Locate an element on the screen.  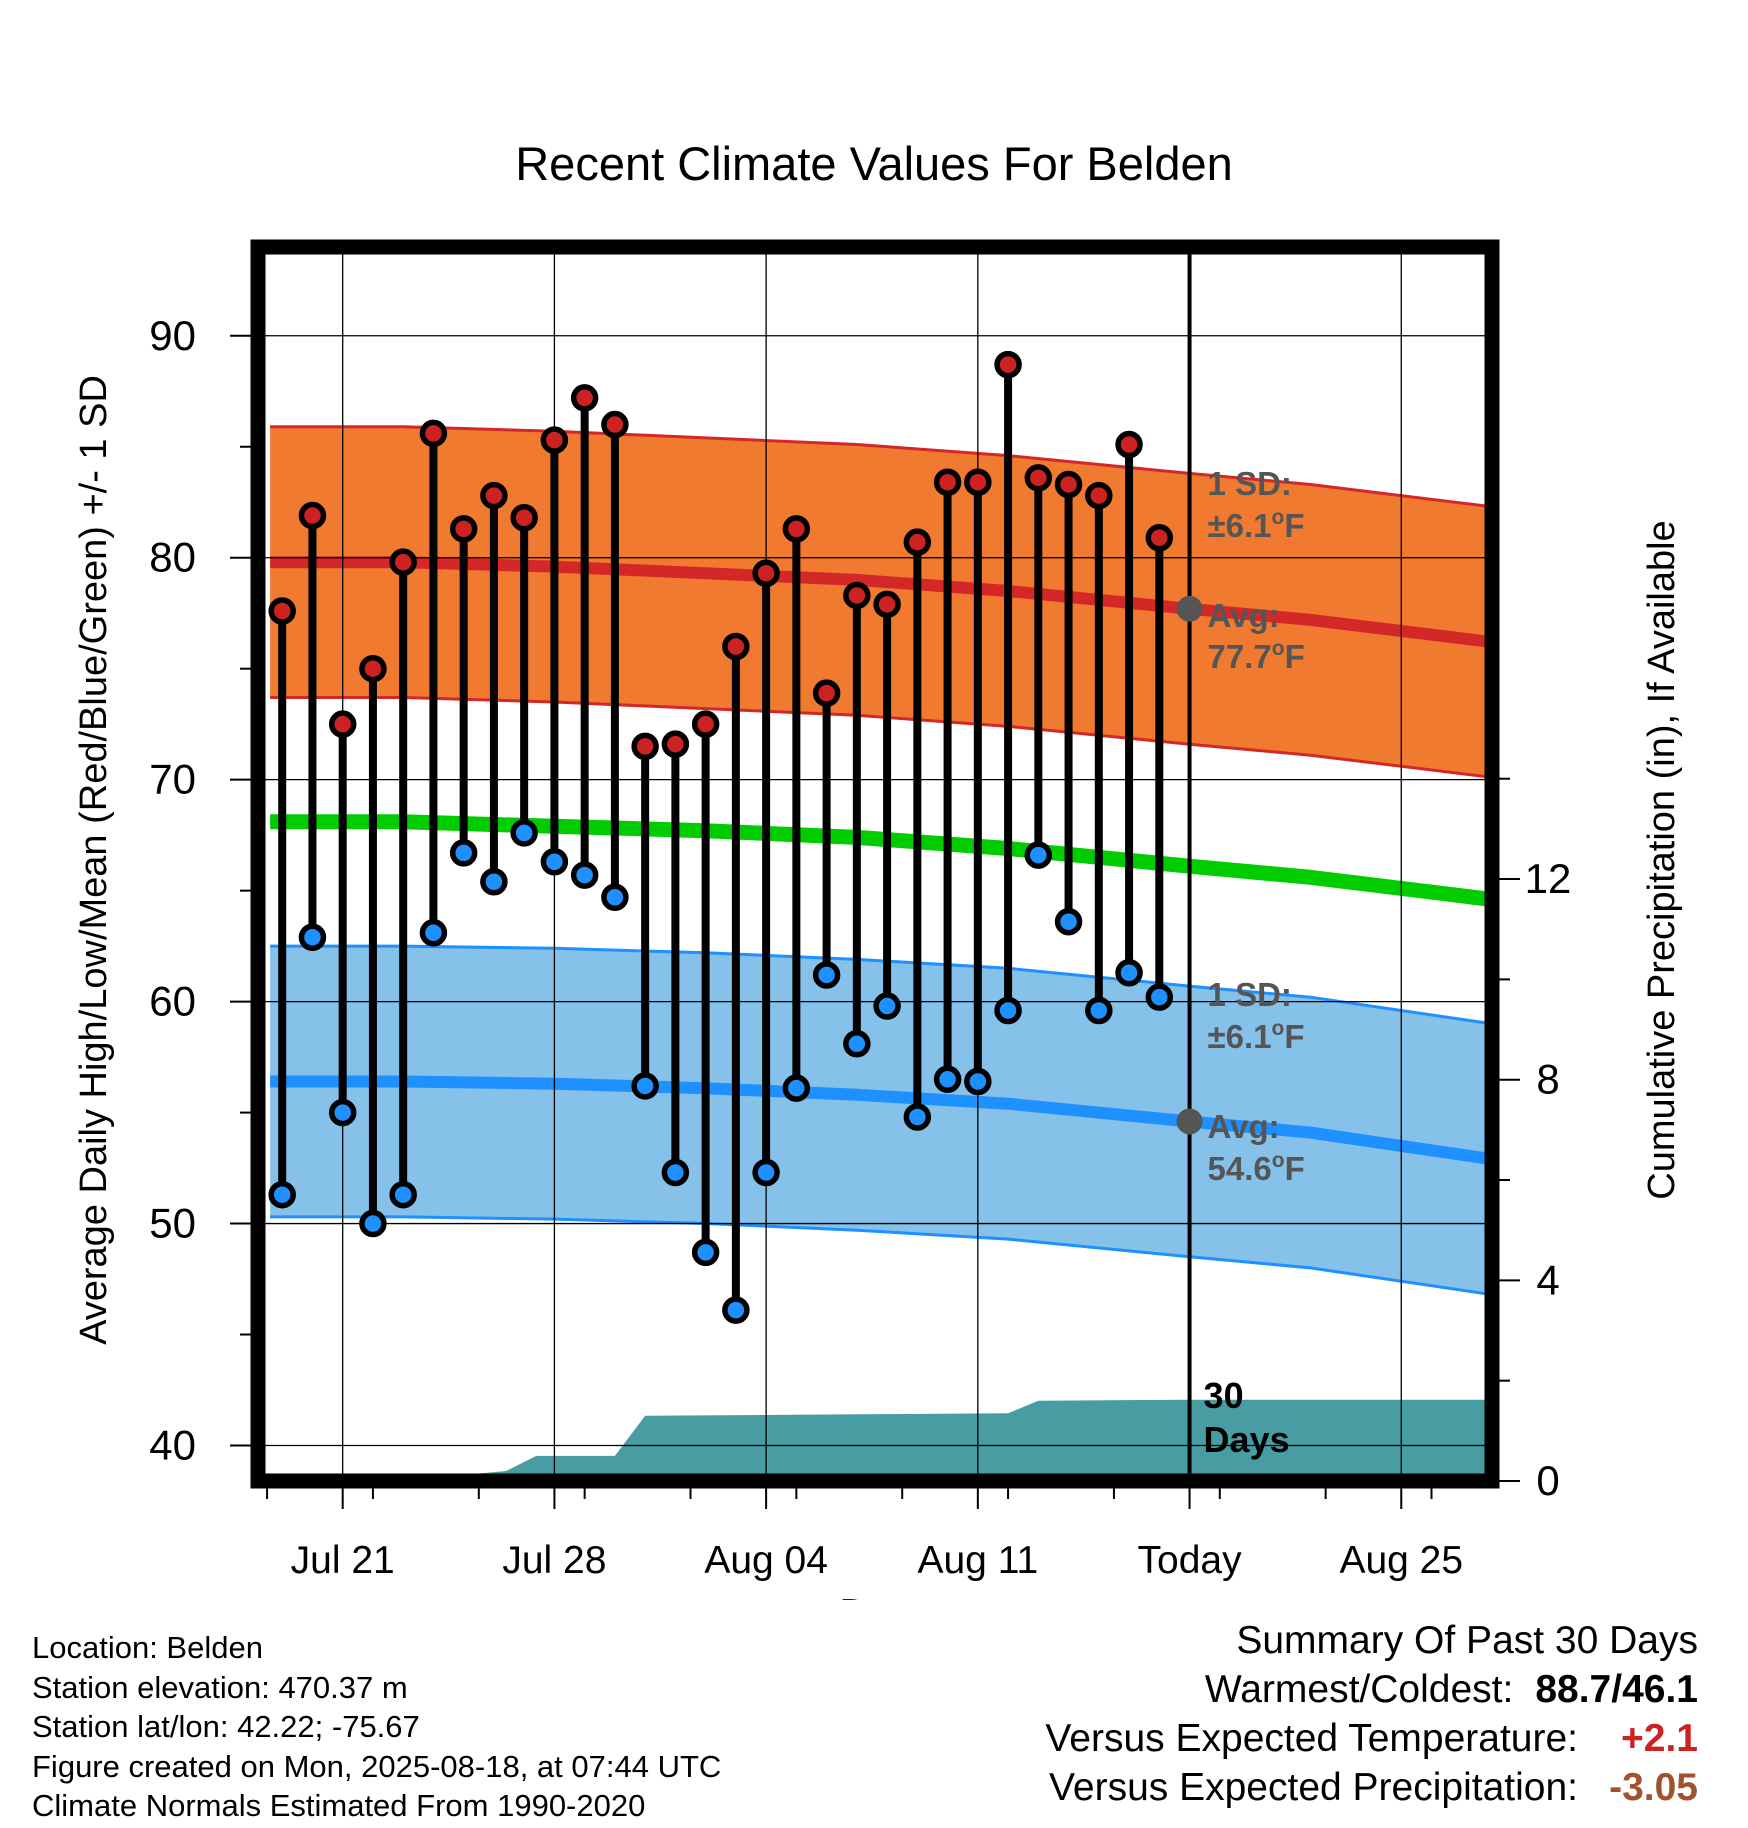
y-left-tick-label: 80 is located at coordinates (172, 557).